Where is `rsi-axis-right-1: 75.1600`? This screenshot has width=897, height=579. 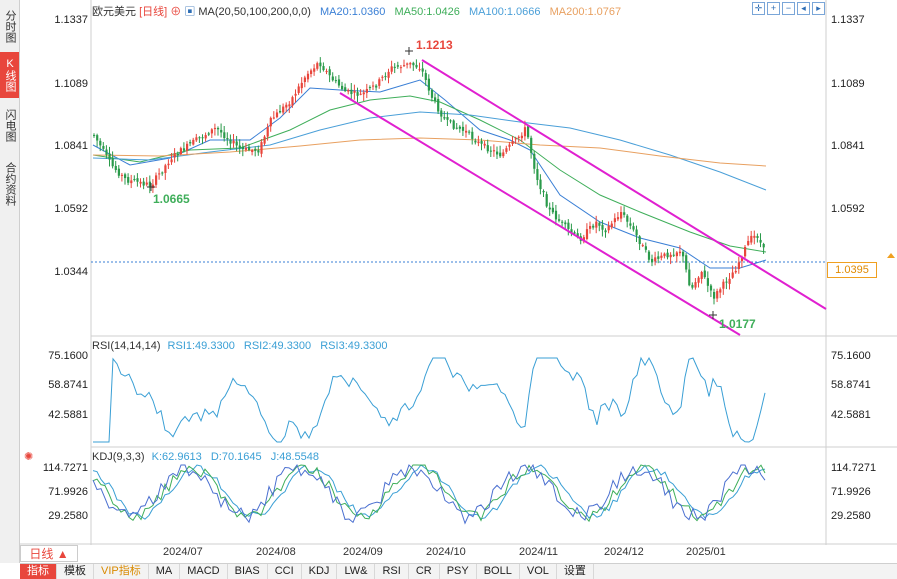
rsi-axis-right-1: 75.1600 is located at coordinates (851, 356).